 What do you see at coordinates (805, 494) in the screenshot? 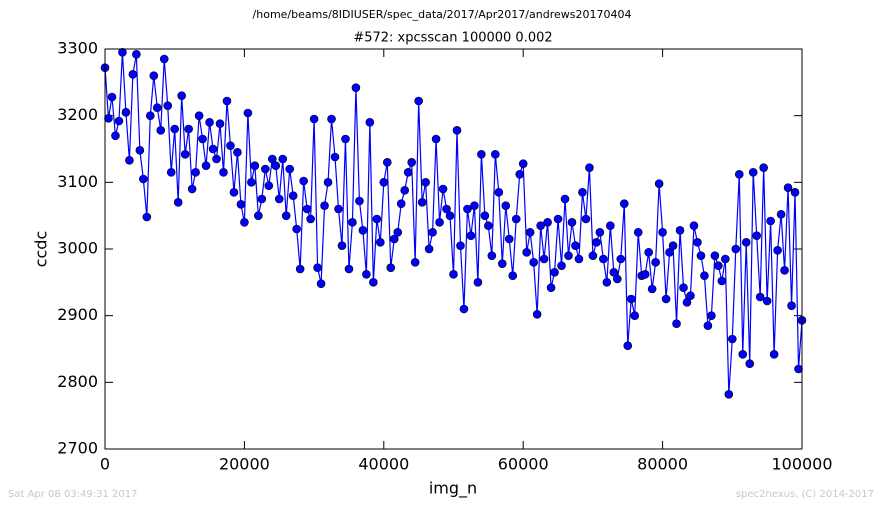
I see `footer-right: spec2nexus, (C) 2014-2017` at bounding box center [805, 494].